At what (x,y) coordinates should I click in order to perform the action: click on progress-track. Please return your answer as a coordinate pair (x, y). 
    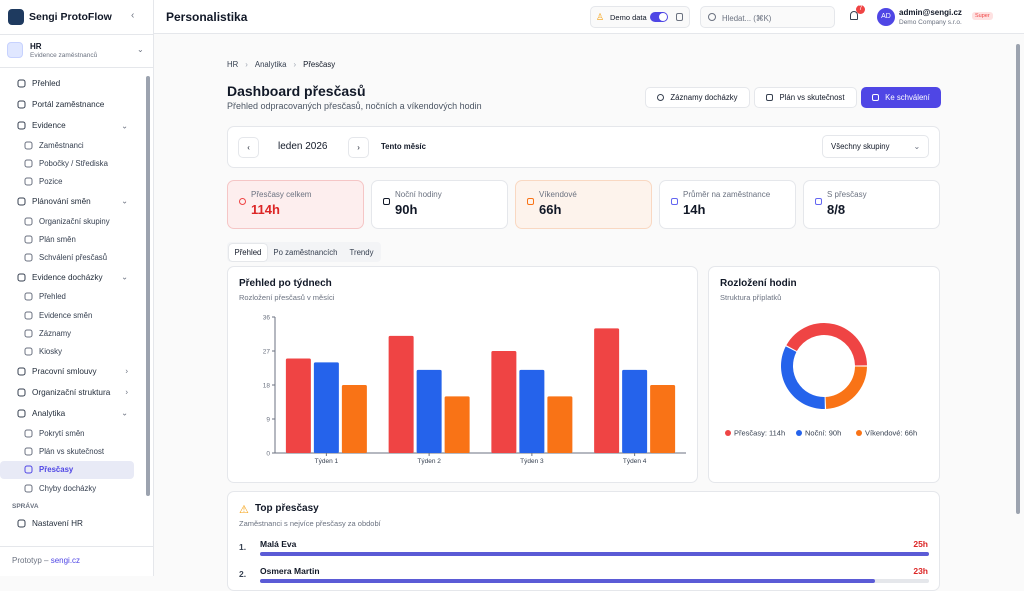
    Looking at the image, I should click on (594, 581).